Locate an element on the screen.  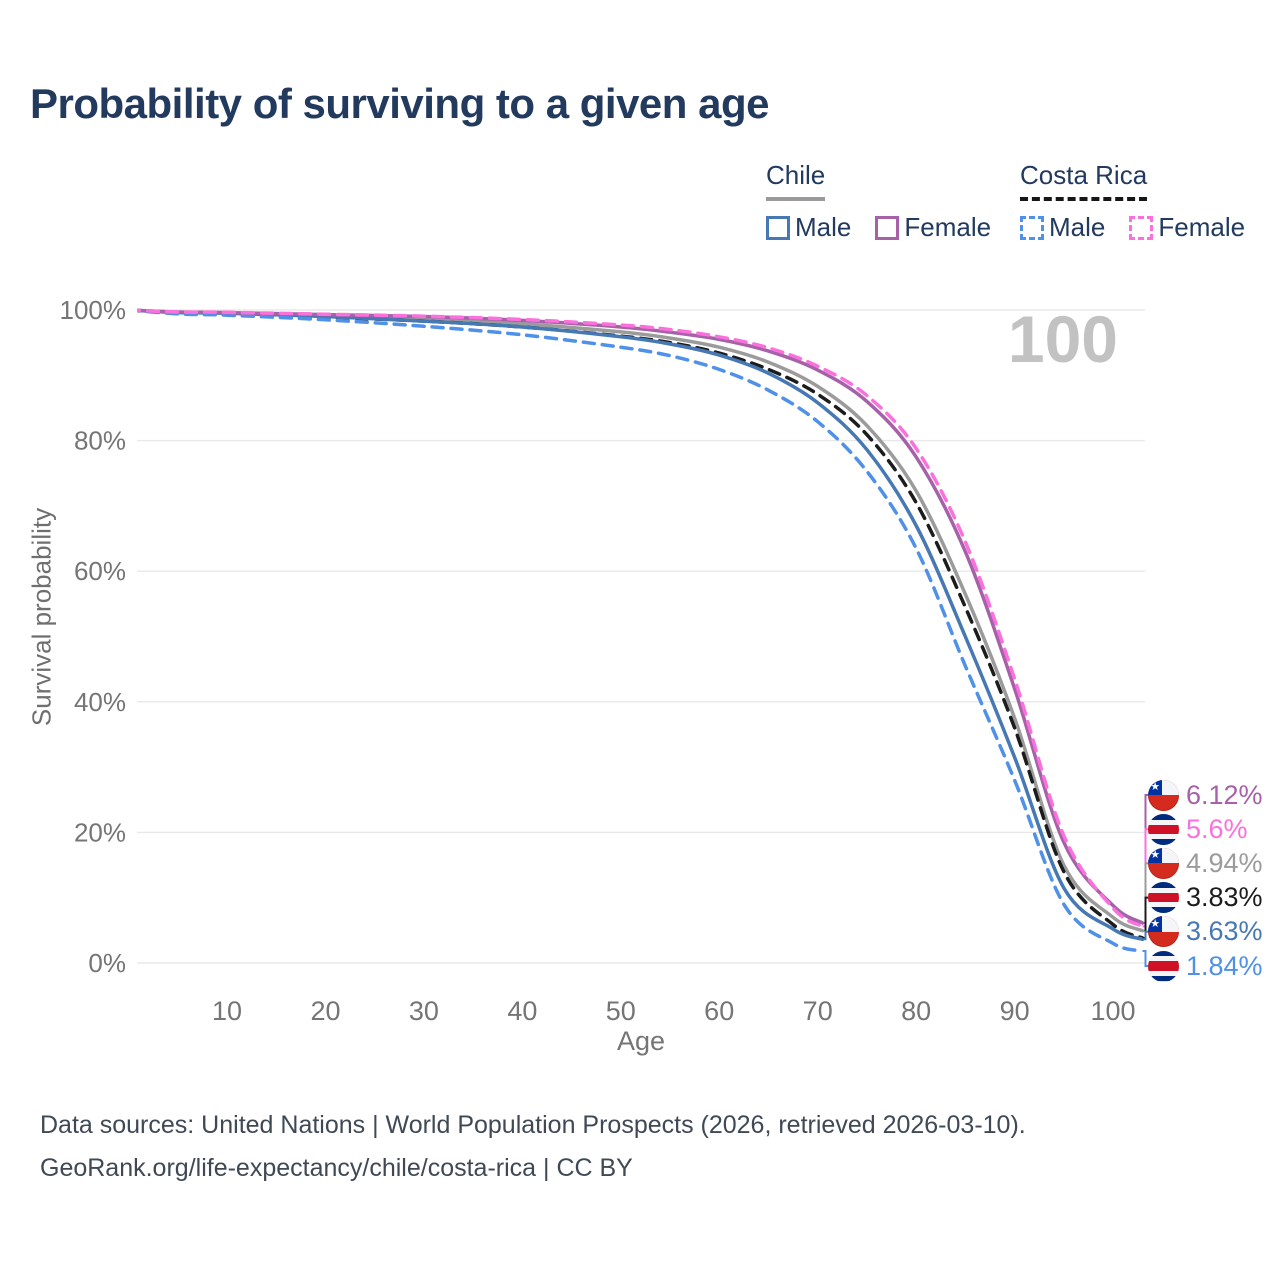
x-tick-label: 30 is located at coordinates (424, 1011).